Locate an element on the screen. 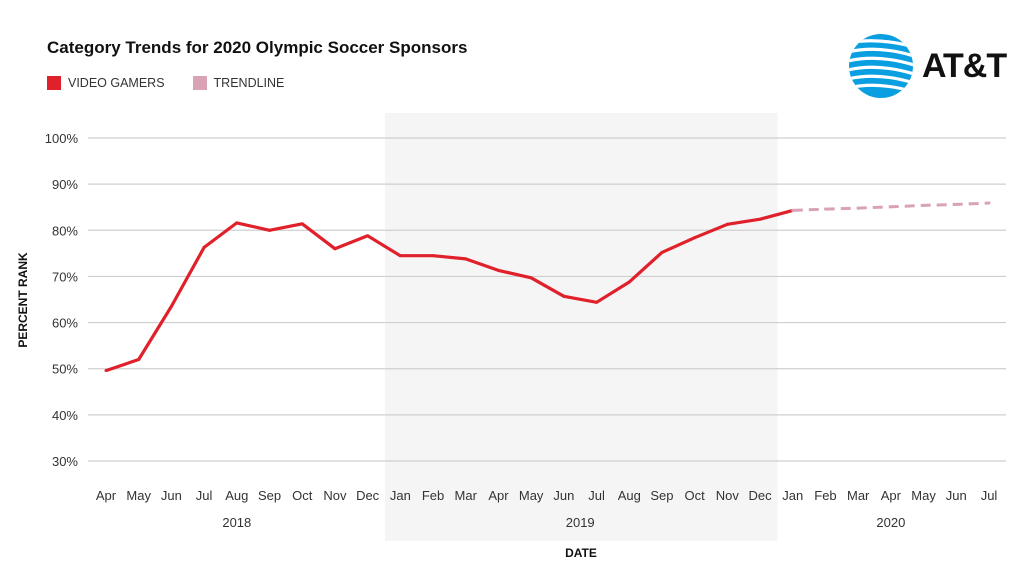 The height and width of the screenshot is (572, 1024). legend-swatch-video-gamers is located at coordinates (54, 83).